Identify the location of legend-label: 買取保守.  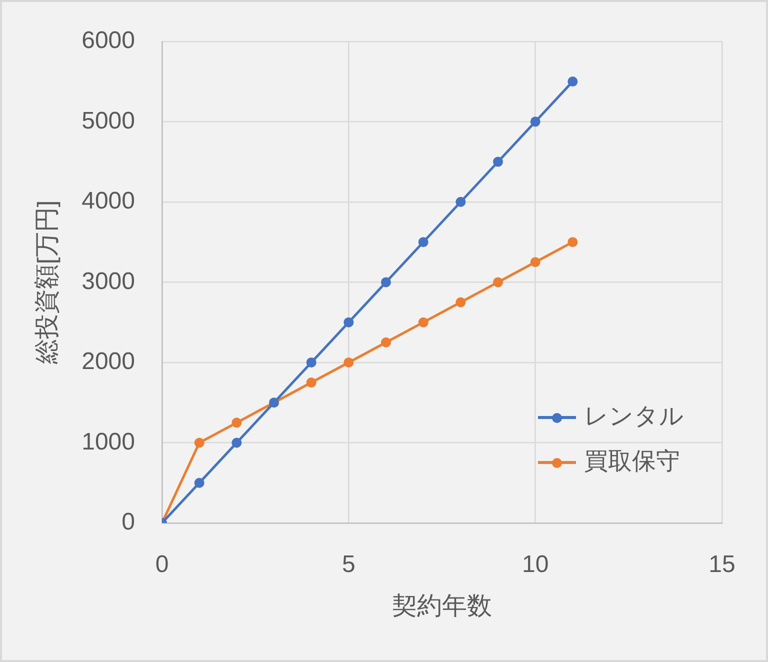
(632, 462).